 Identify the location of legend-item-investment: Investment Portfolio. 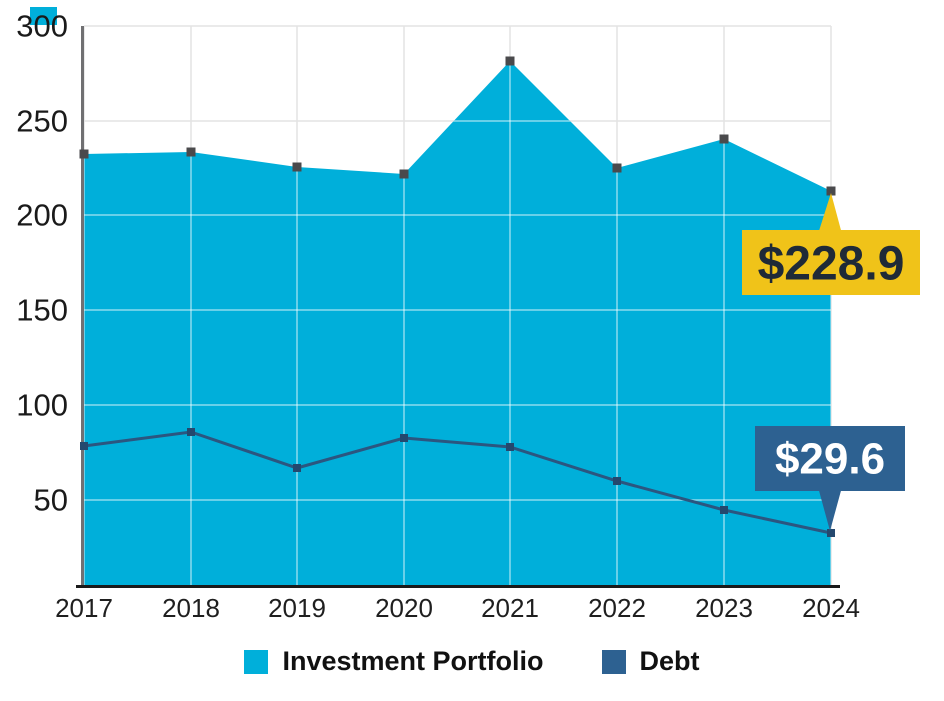
(394, 661).